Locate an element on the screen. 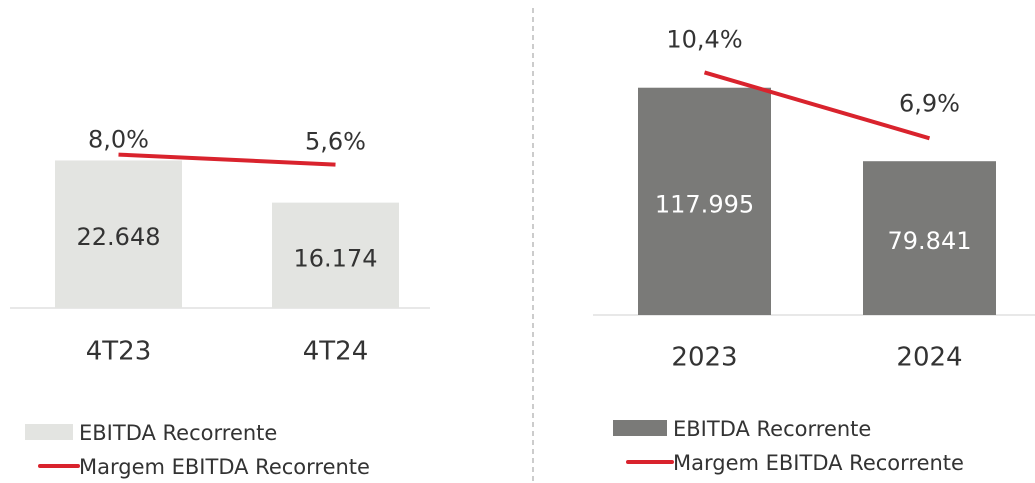 The image size is (1035, 483). line-value-label: 5,6% is located at coordinates (335, 142).